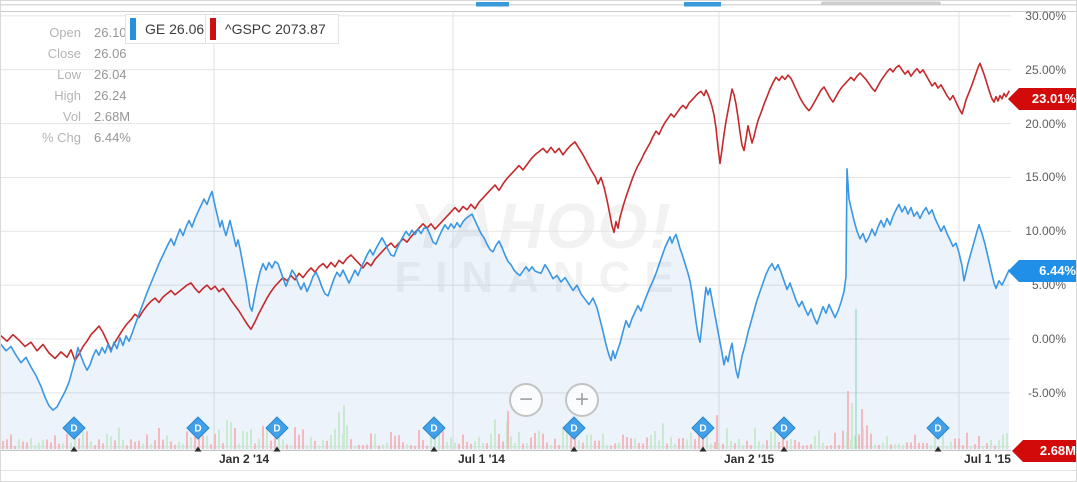 This screenshot has height=482, width=1077. What do you see at coordinates (749, 459) in the screenshot?
I see `x-axis-label: Jan 2 '15` at bounding box center [749, 459].